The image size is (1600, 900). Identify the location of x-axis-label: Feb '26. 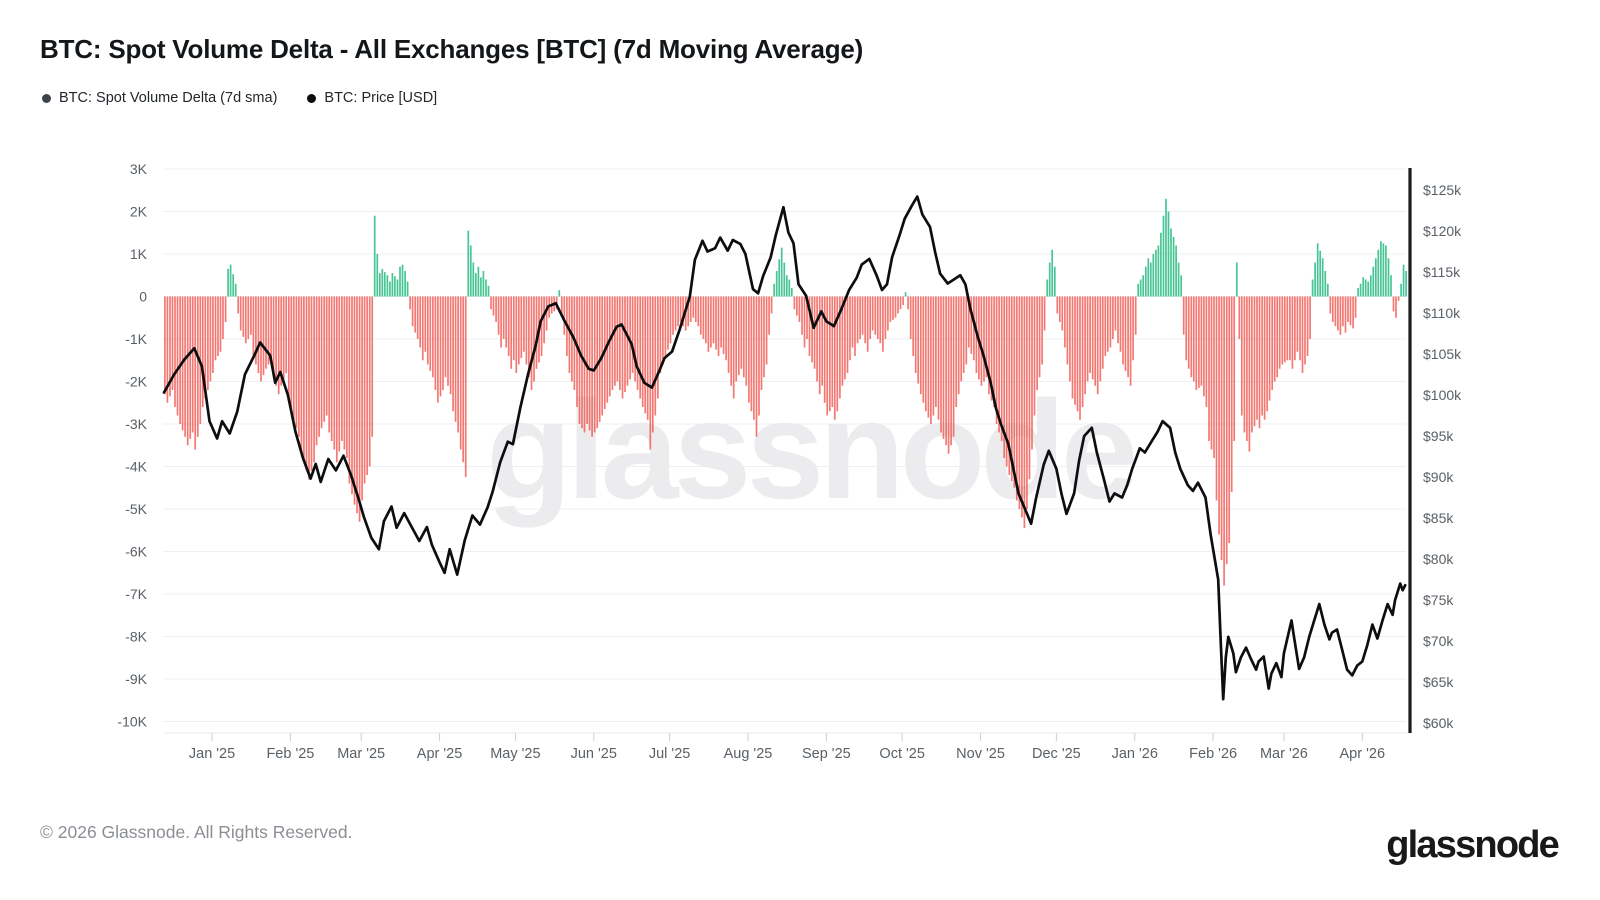
(1213, 754).